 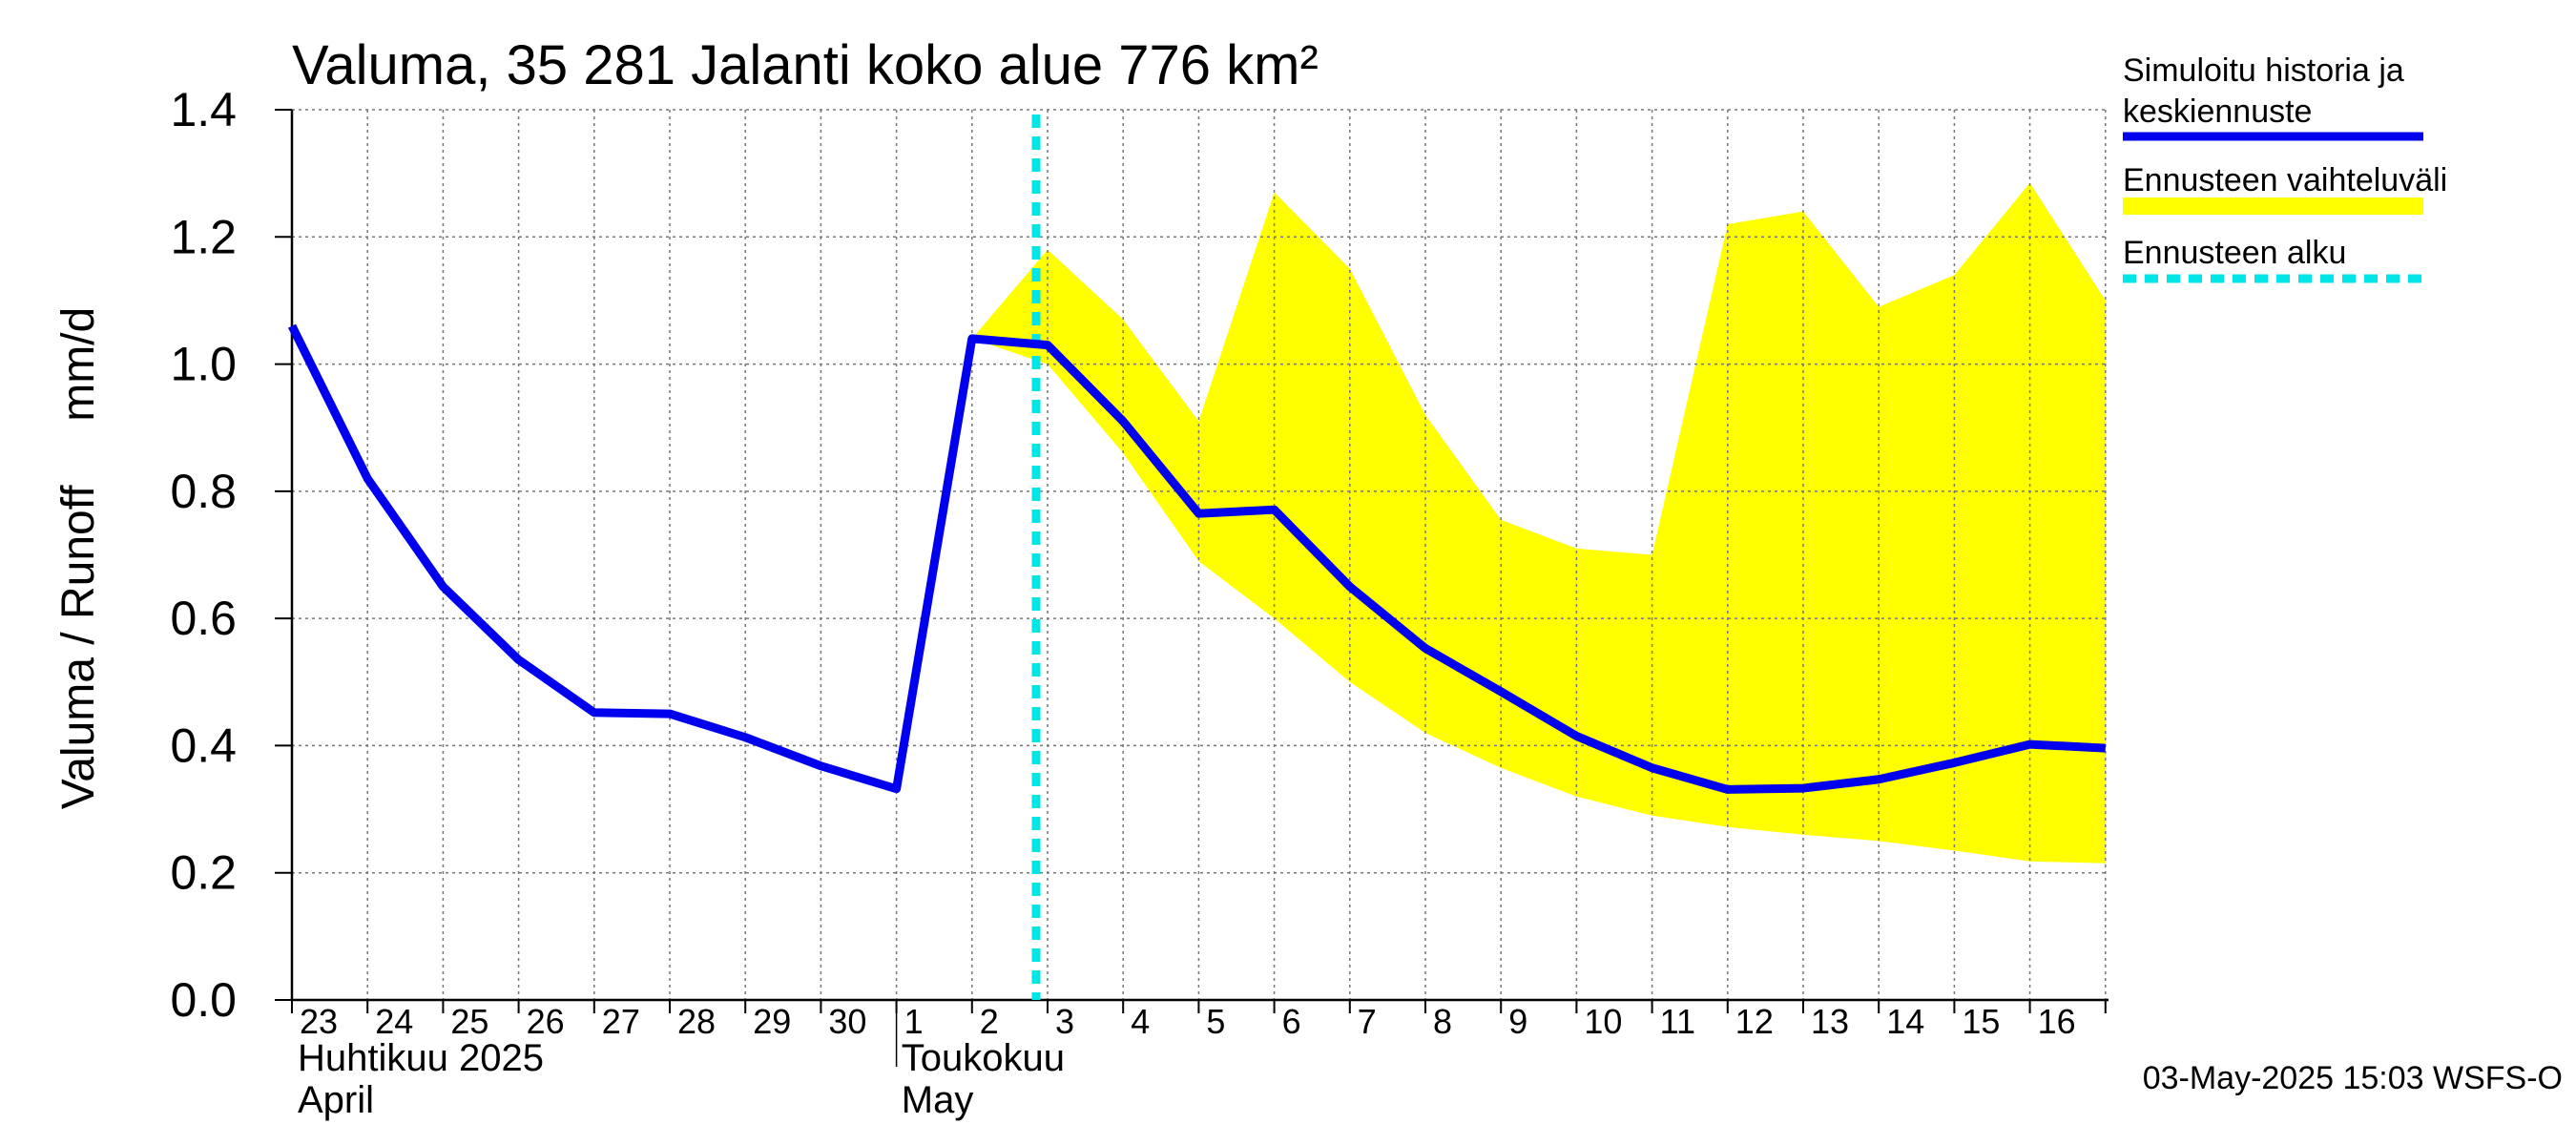 I want to click on legend-label-simulated-line2: keskiennuste, so click(x=2217, y=112).